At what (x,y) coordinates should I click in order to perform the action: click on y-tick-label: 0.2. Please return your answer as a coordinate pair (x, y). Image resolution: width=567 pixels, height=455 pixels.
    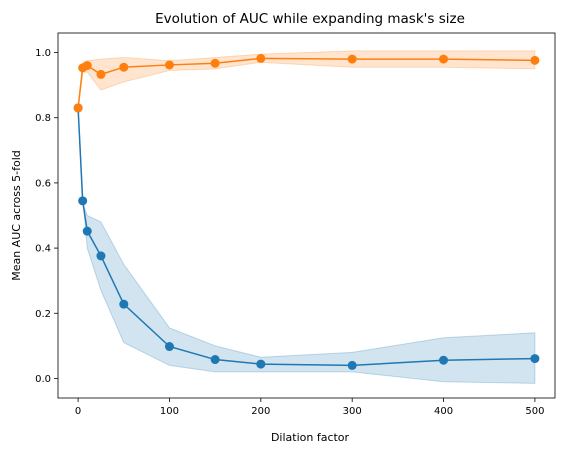
    Looking at the image, I should click on (43, 314).